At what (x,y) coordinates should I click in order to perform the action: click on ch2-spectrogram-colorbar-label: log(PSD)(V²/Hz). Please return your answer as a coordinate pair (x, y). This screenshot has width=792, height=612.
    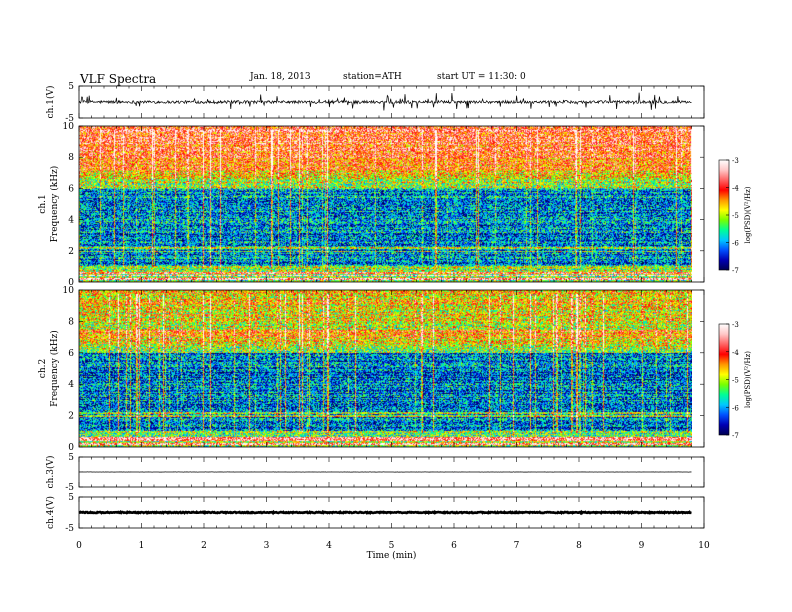
    Looking at the image, I should click on (748, 379).